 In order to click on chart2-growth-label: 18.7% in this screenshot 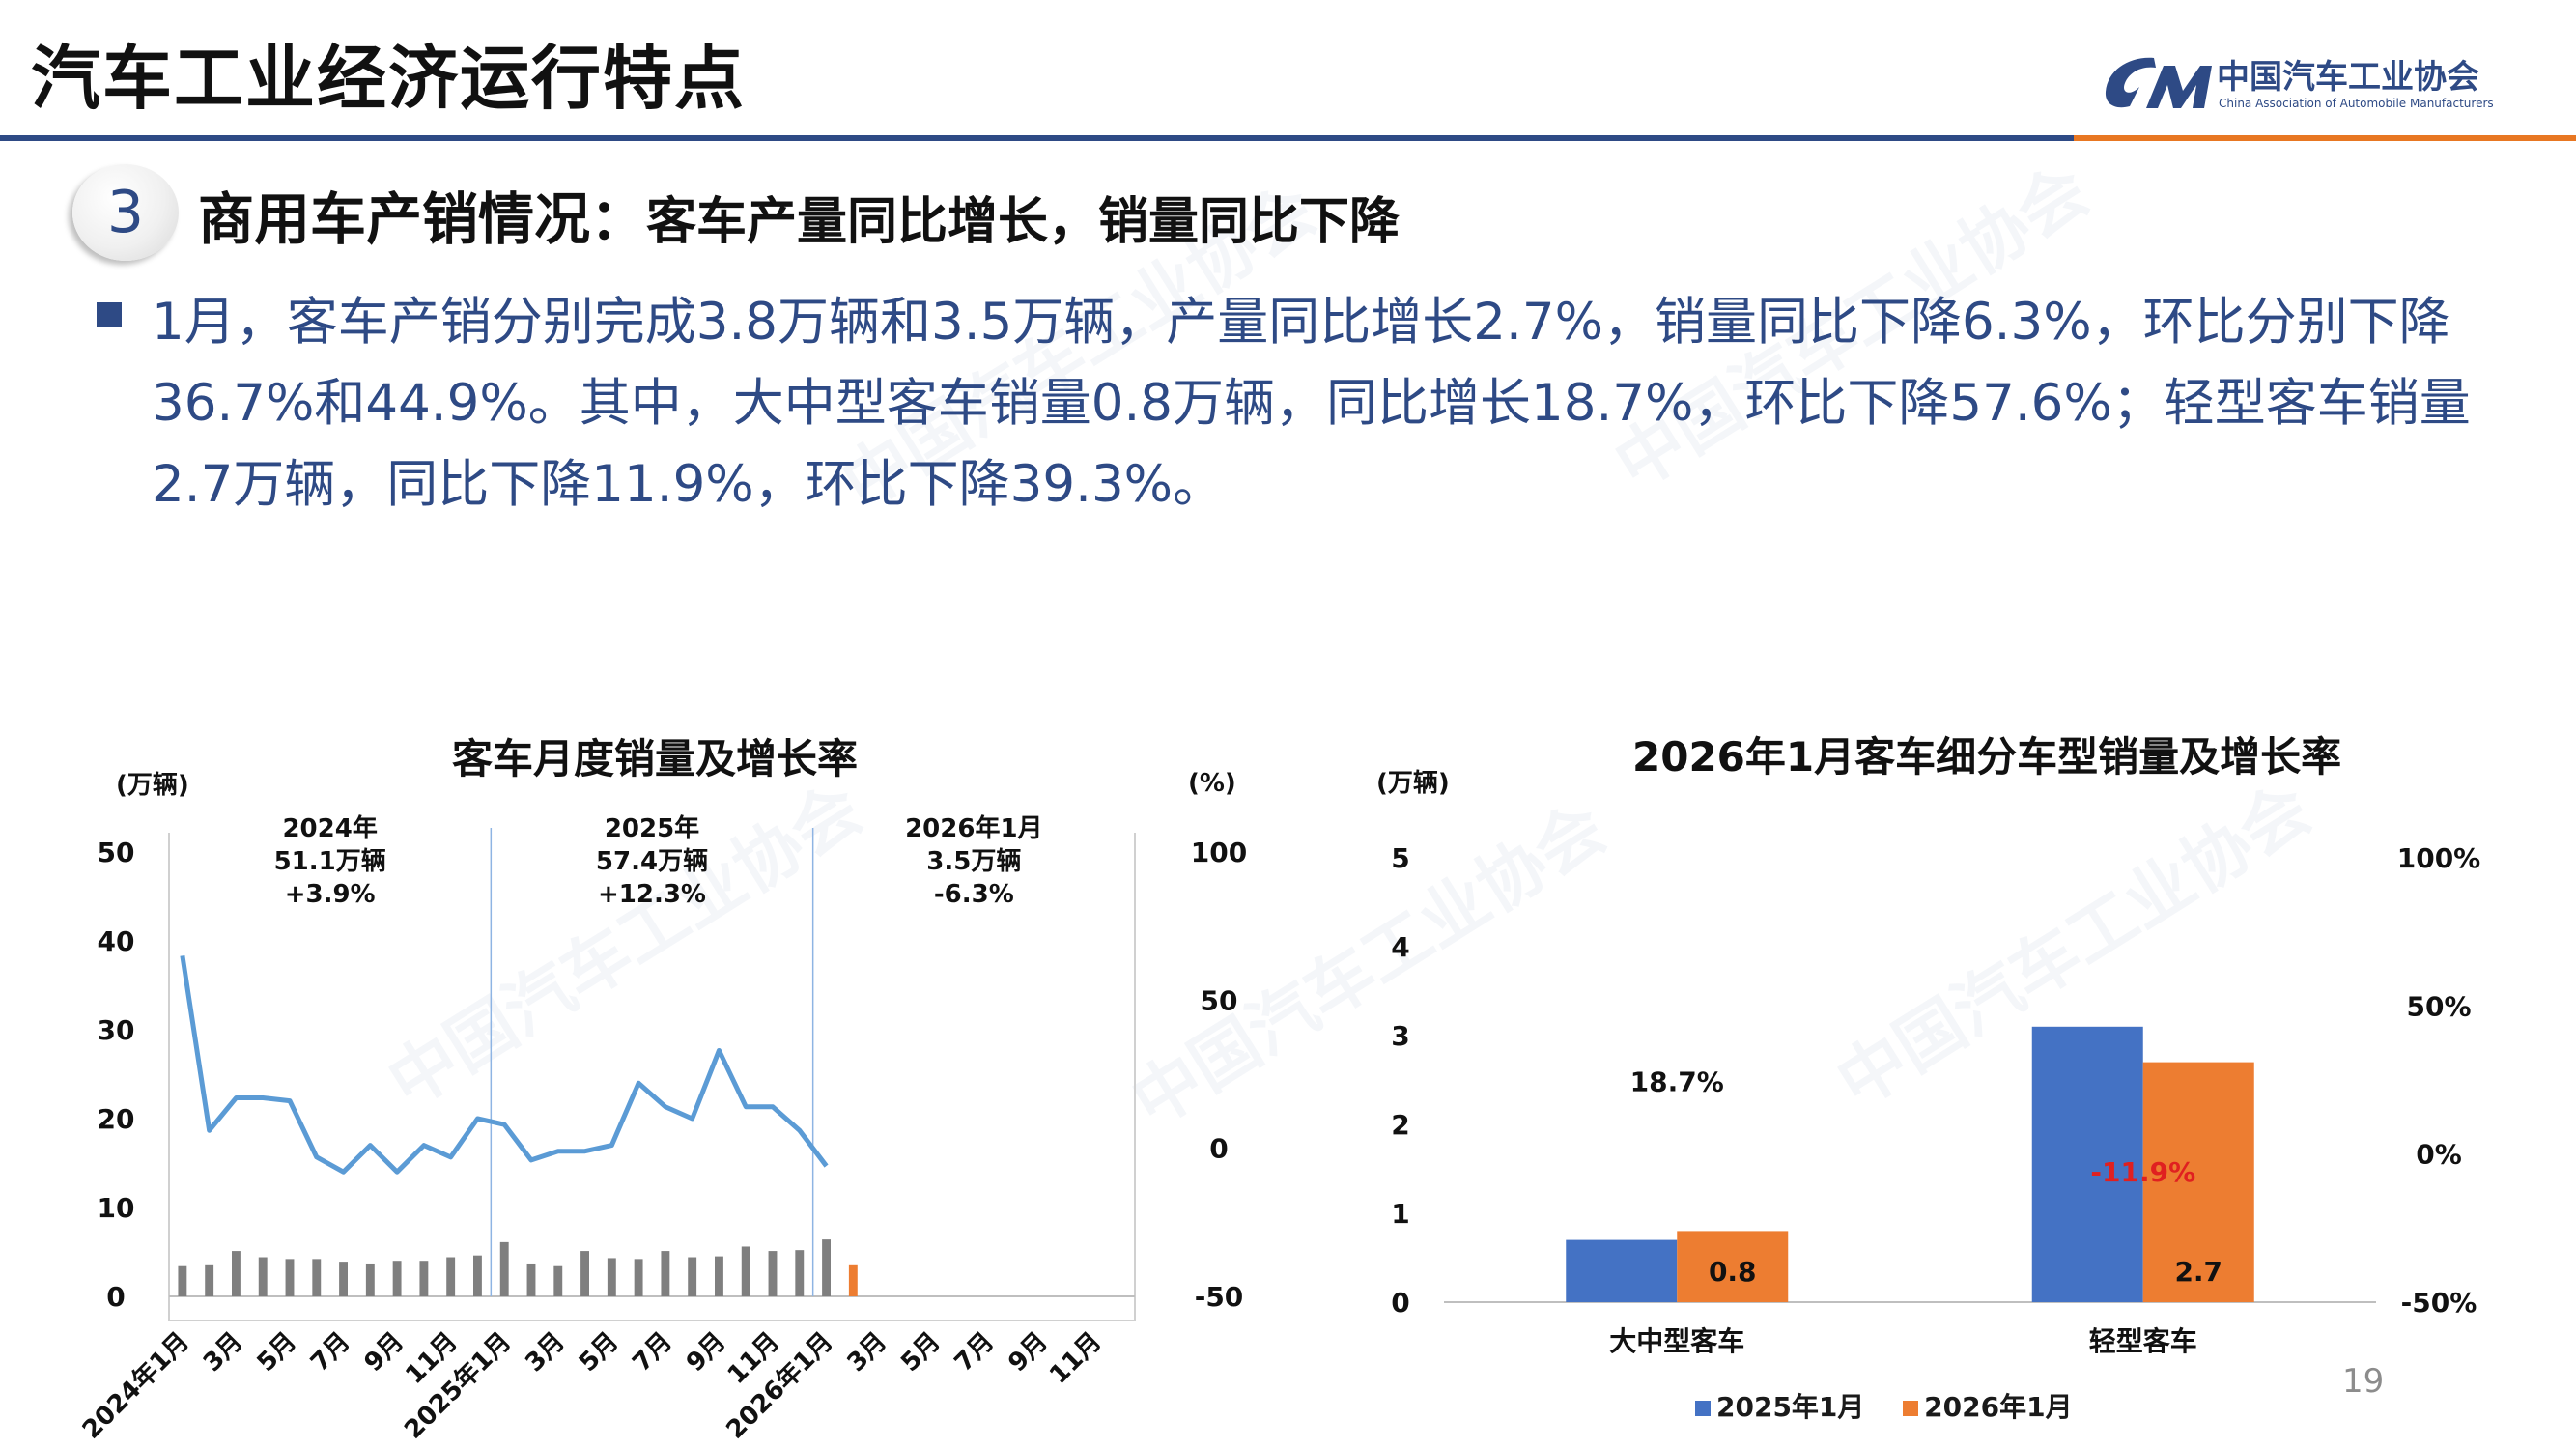, I will do `click(1677, 1081)`.